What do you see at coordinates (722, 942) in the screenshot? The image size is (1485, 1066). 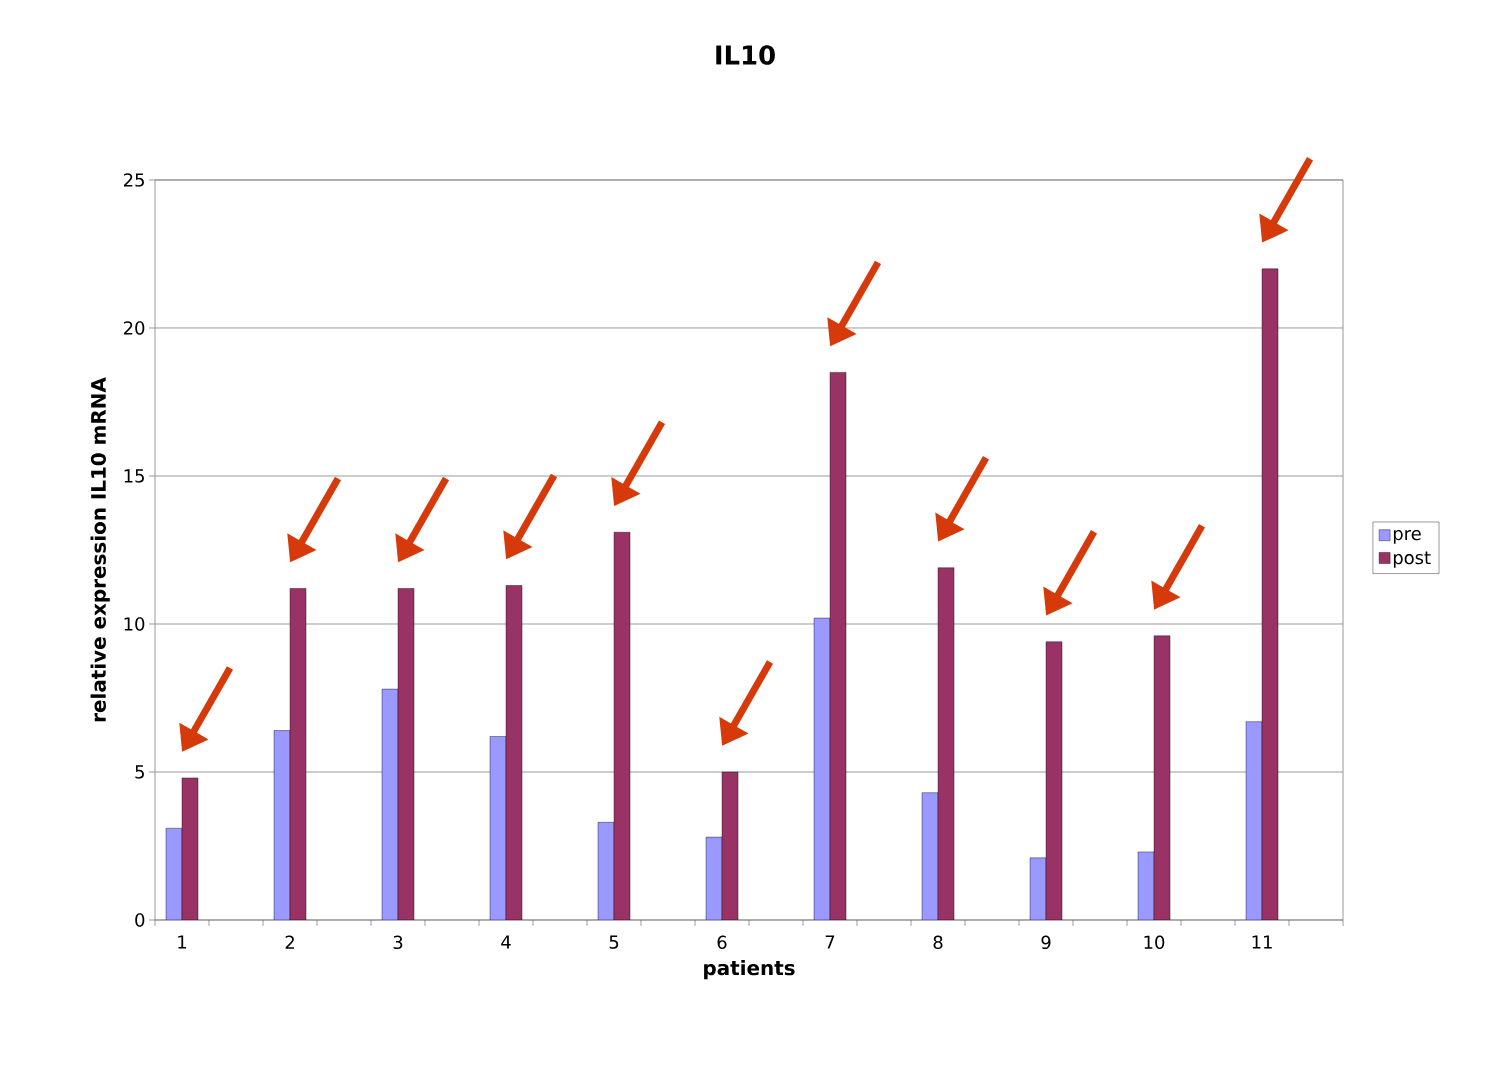 I see `x-tick-label: 6` at bounding box center [722, 942].